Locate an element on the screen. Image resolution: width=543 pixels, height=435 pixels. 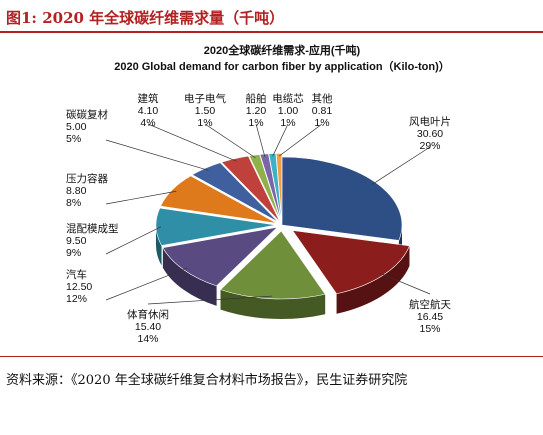
slice-label: 电缆芯 1.00 1% is located at coordinates (288, 110).